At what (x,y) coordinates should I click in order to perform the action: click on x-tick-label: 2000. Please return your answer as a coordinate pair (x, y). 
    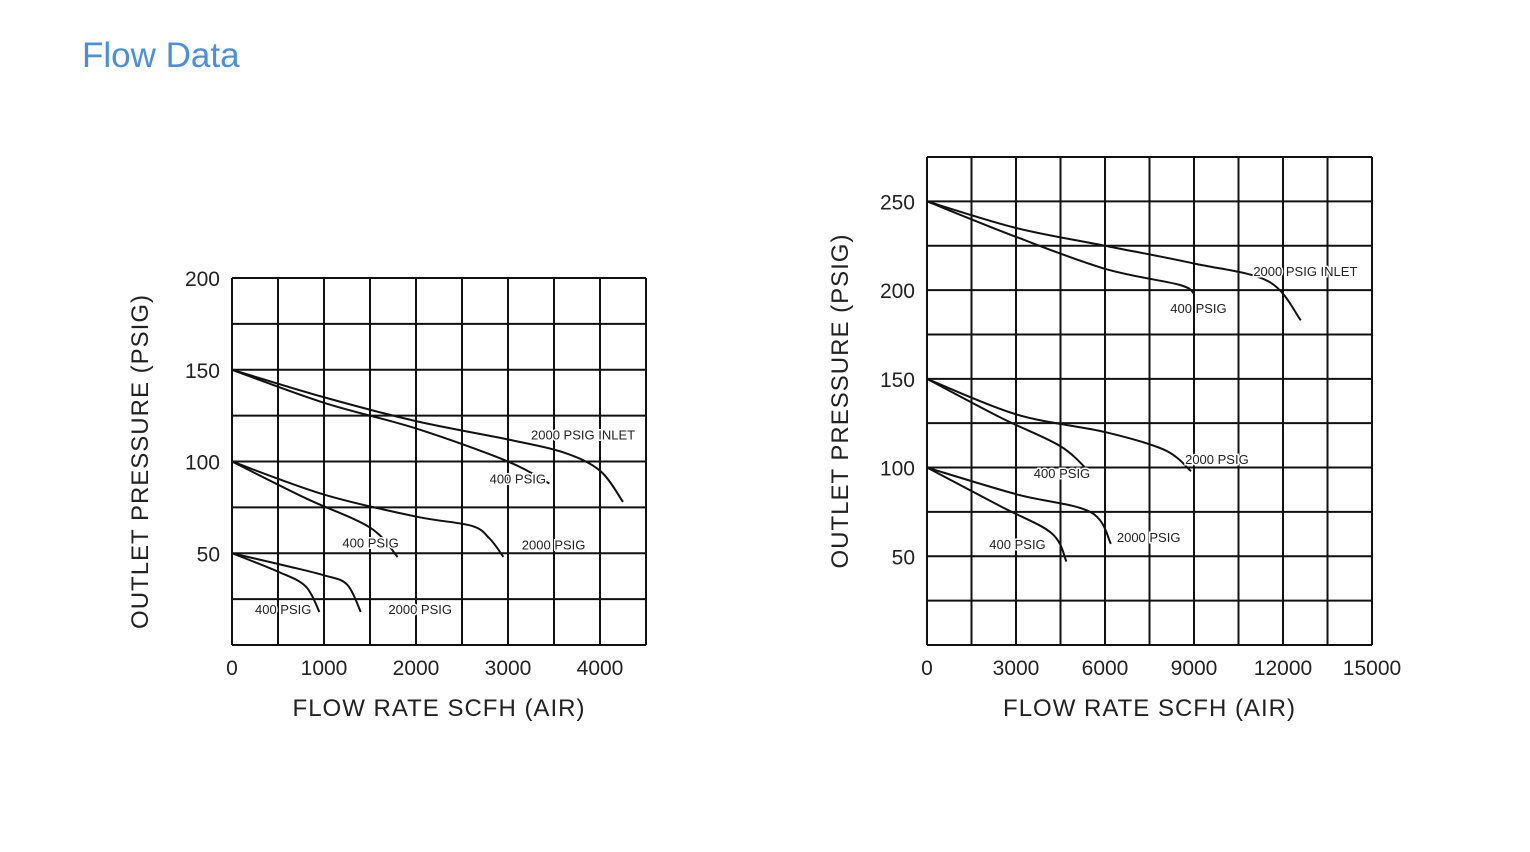
    Looking at the image, I should click on (416, 668).